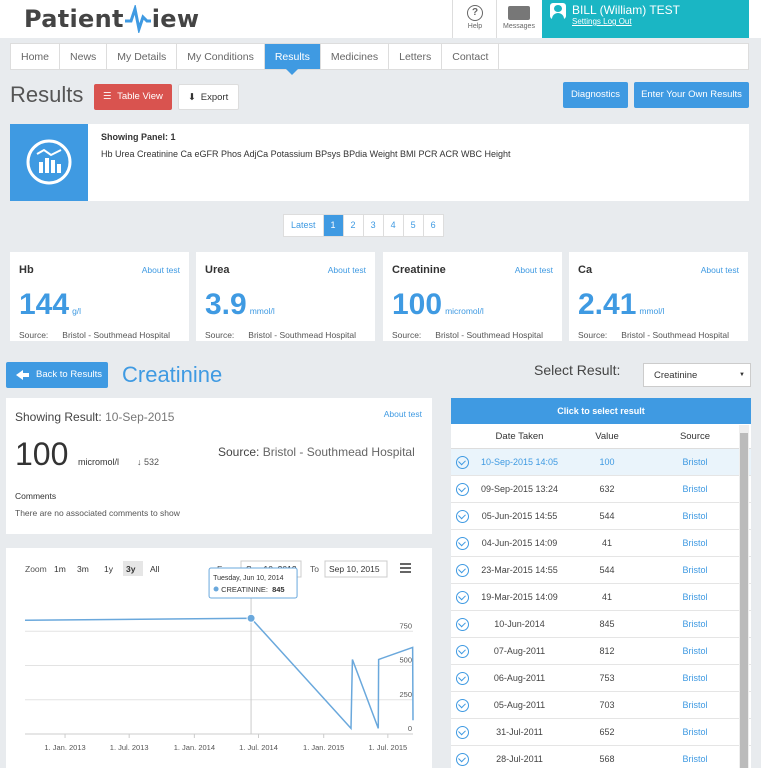  What do you see at coordinates (372, 225) in the screenshot?
I see `page-3: 3` at bounding box center [372, 225].